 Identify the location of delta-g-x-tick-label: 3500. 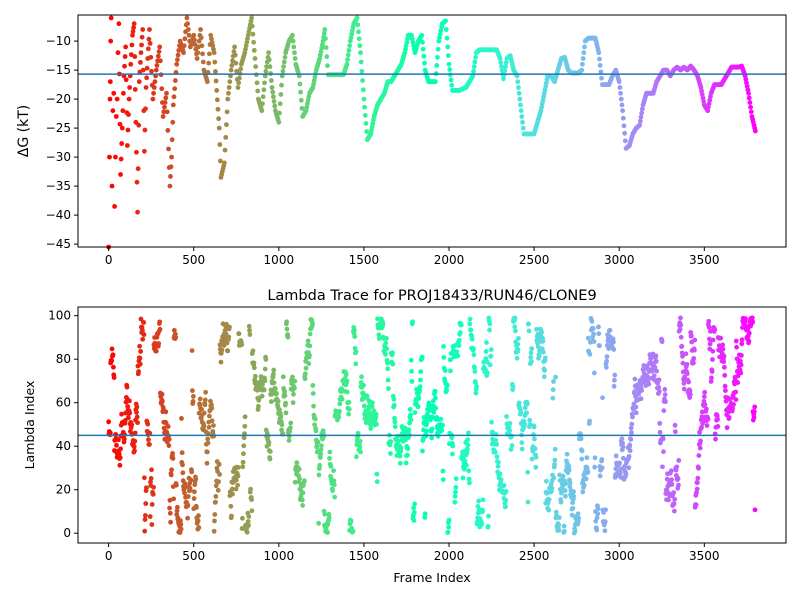
(704, 260).